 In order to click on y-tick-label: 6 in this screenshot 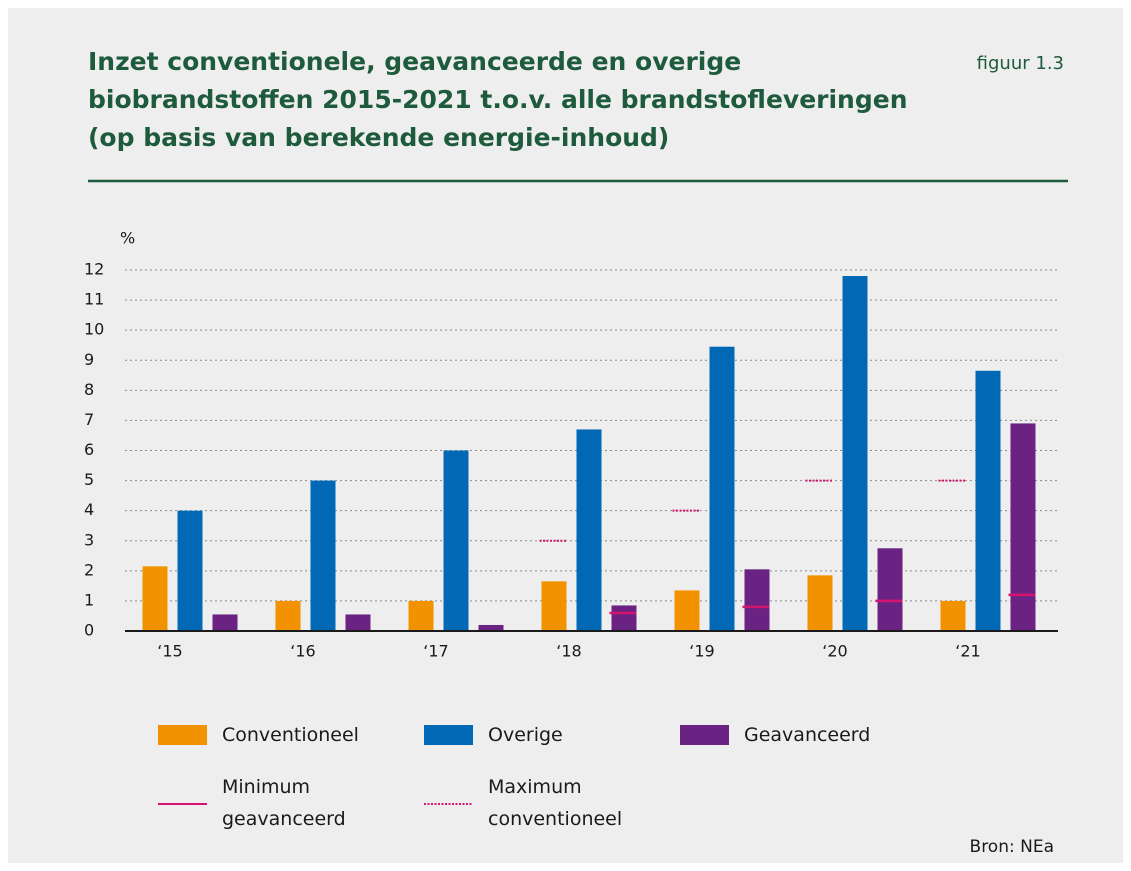, I will do `click(89, 449)`.